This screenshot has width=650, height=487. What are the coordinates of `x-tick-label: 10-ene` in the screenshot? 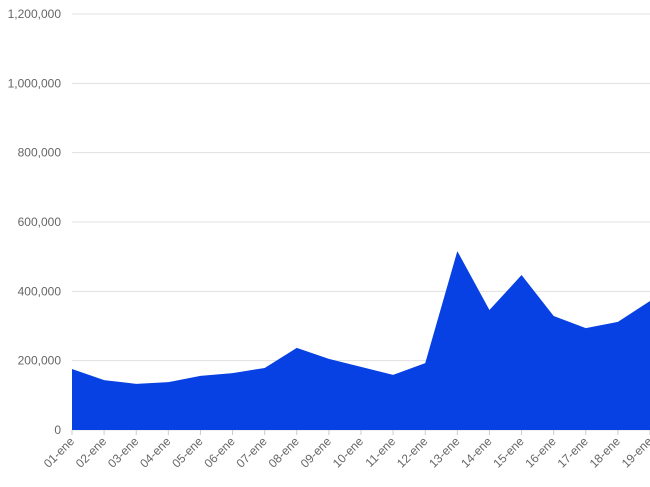 It's located at (348, 452).